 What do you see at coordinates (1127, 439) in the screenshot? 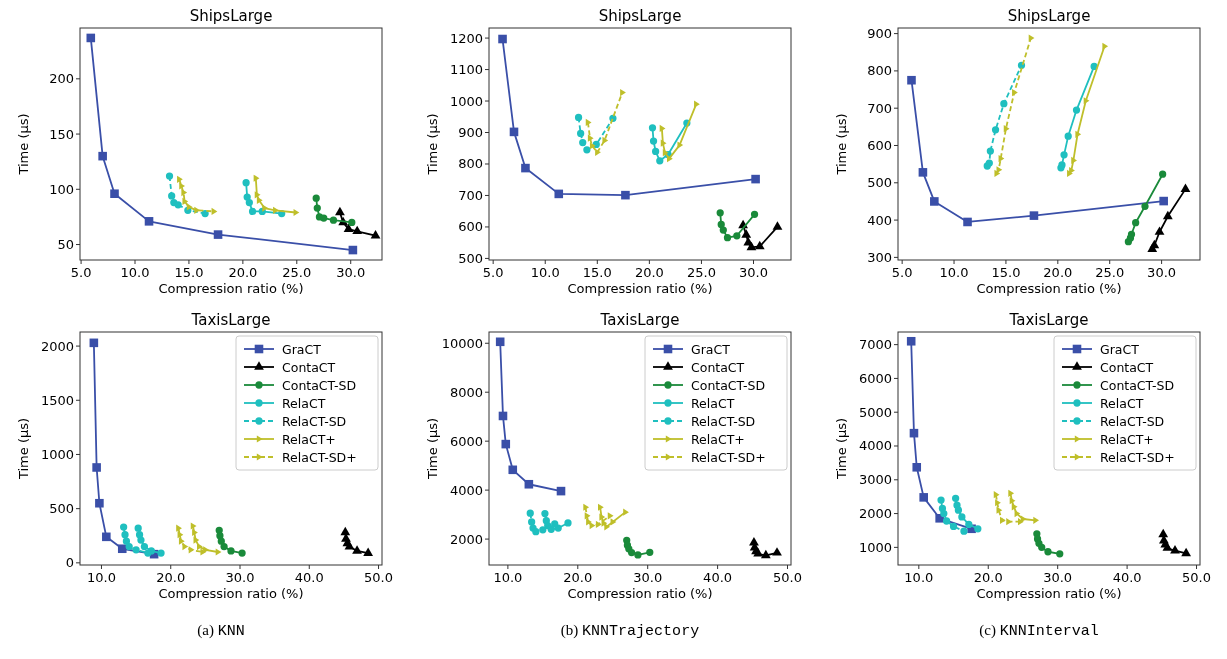
I see `legend-label: RelaCT+` at bounding box center [1127, 439].